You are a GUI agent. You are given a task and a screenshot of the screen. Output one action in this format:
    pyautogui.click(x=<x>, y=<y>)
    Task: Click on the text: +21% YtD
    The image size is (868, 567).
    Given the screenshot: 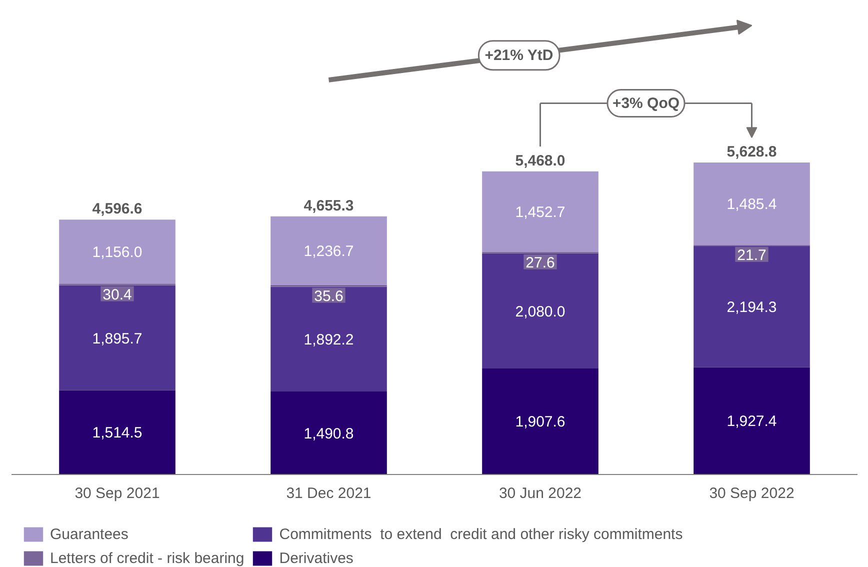 What is the action you would take?
    pyautogui.click(x=519, y=55)
    